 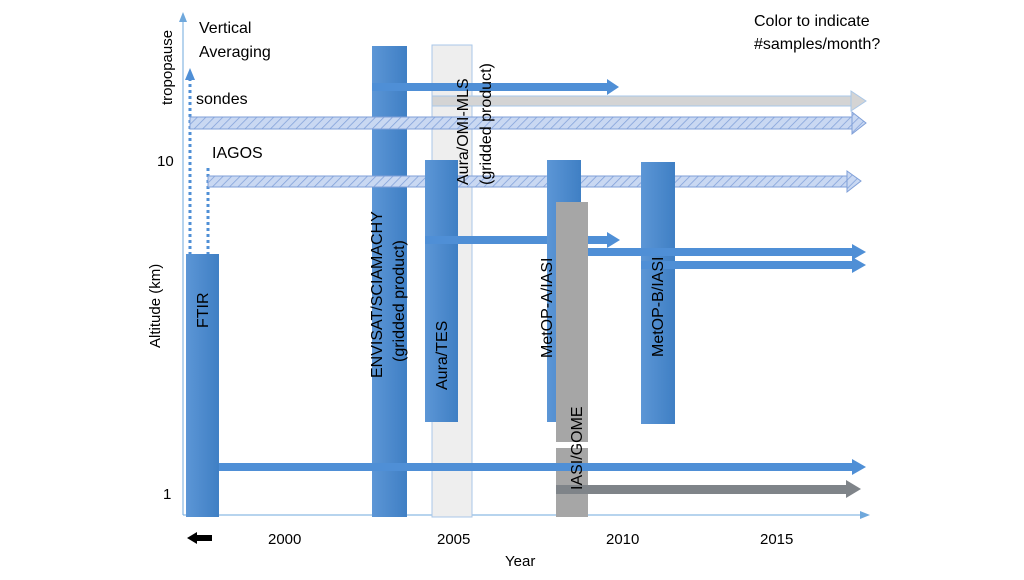 What do you see at coordinates (388, 292) in the screenshot?
I see `envisat-label: ENVISAT/SCIAMACHY (gridded product)` at bounding box center [388, 292].